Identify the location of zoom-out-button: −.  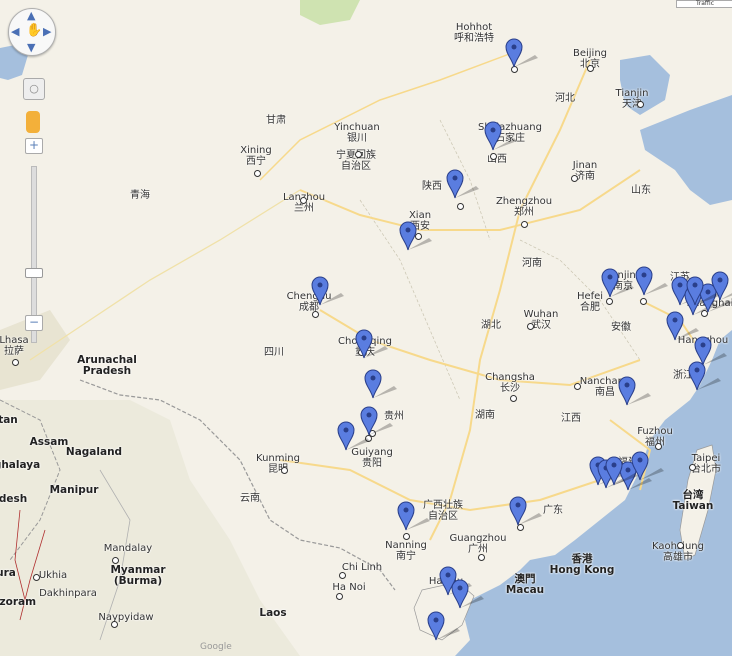
(34, 323).